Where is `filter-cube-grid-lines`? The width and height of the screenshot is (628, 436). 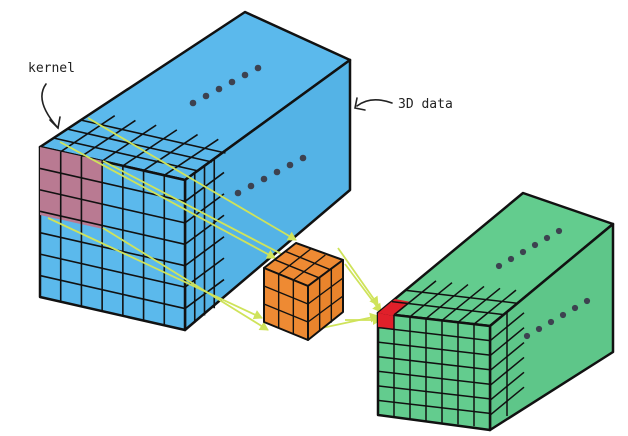
filter-cube-grid-lines is located at coordinates (303, 291).